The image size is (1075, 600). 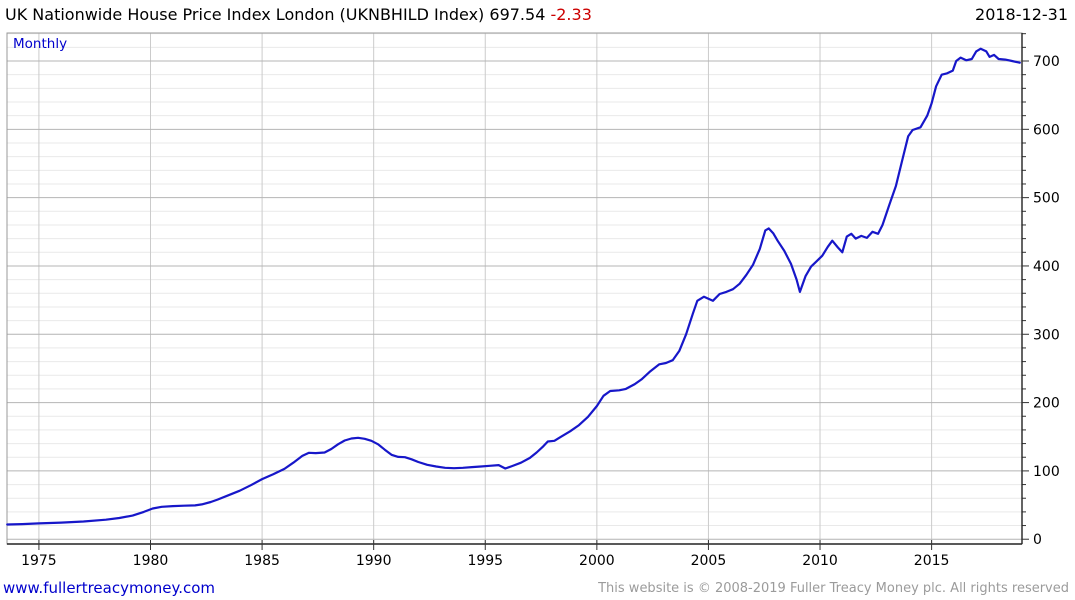 What do you see at coordinates (1046, 267) in the screenshot?
I see `y-axis-label: 400` at bounding box center [1046, 267].